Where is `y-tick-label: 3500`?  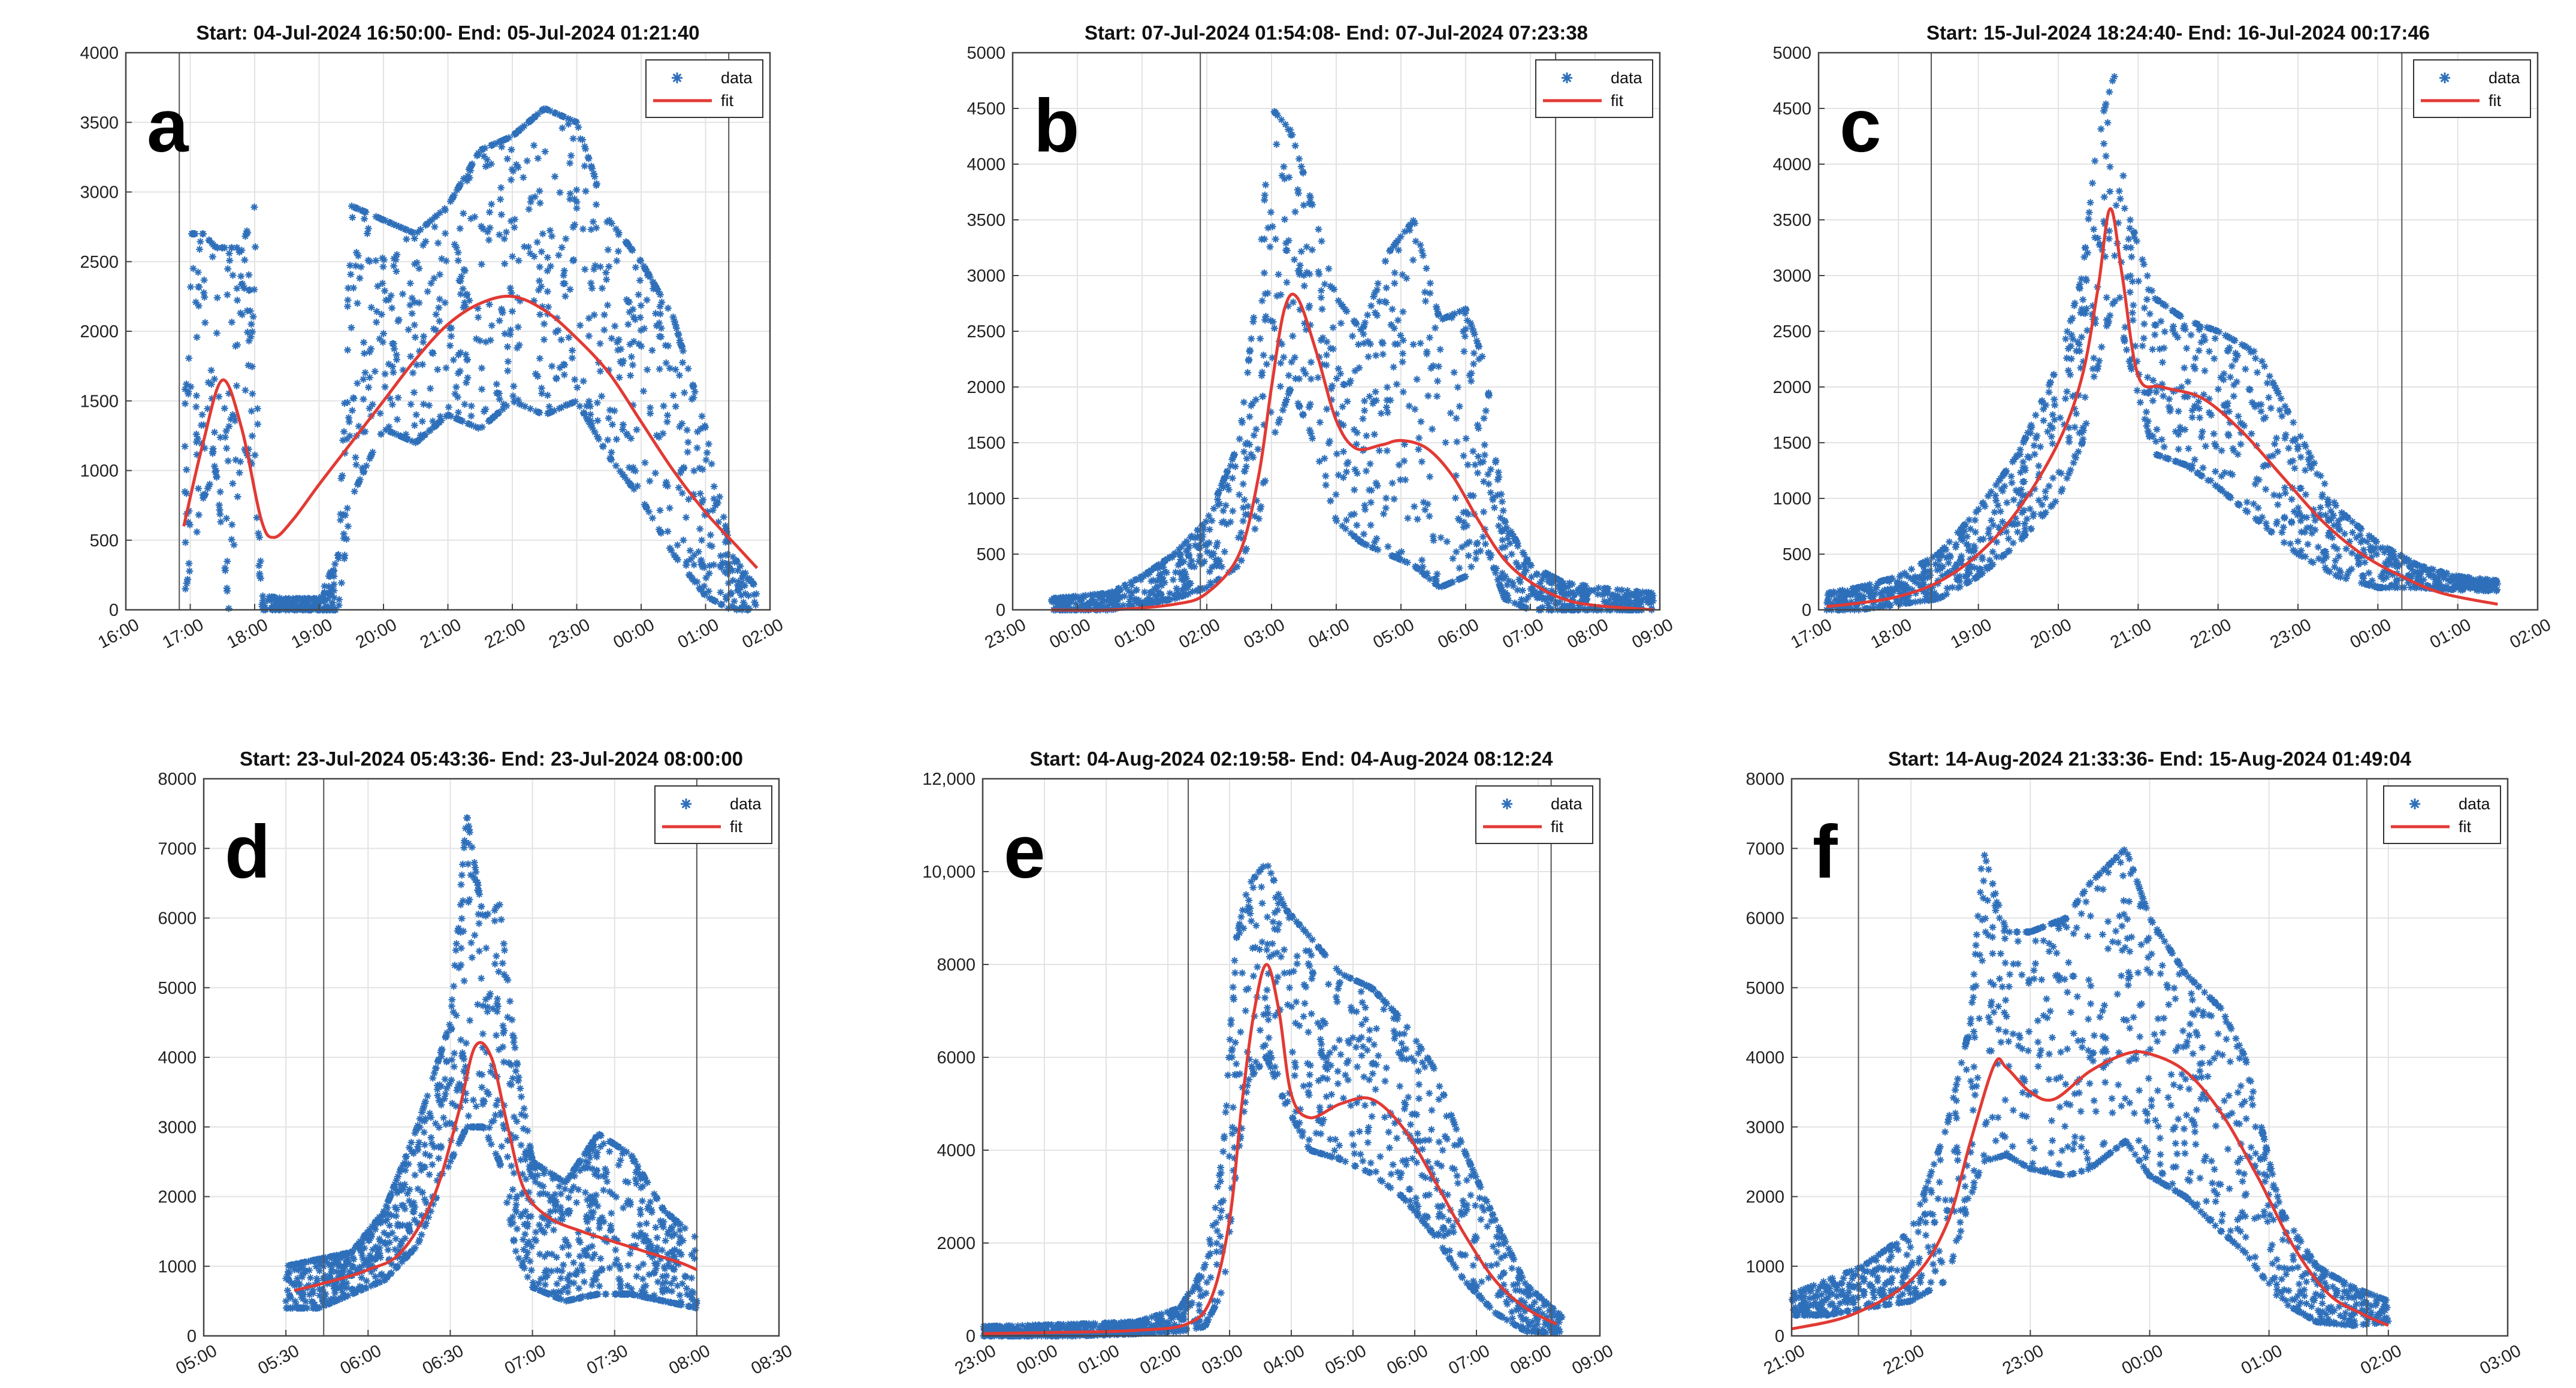 y-tick-label: 3500 is located at coordinates (986, 220).